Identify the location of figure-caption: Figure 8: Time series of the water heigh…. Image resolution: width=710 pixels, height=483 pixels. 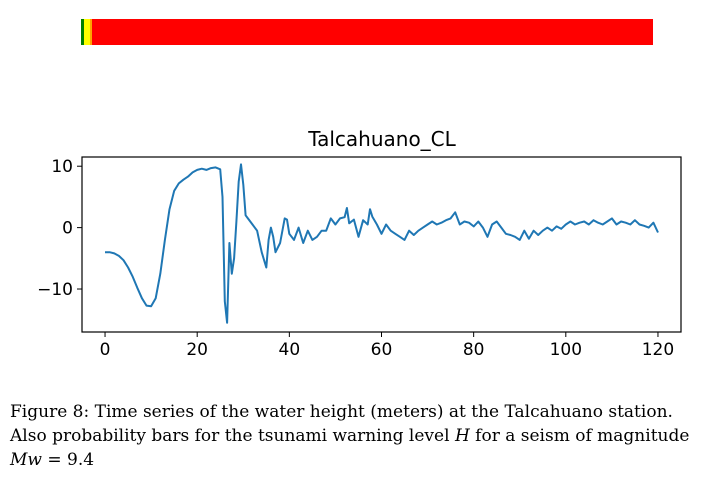
(355, 436).